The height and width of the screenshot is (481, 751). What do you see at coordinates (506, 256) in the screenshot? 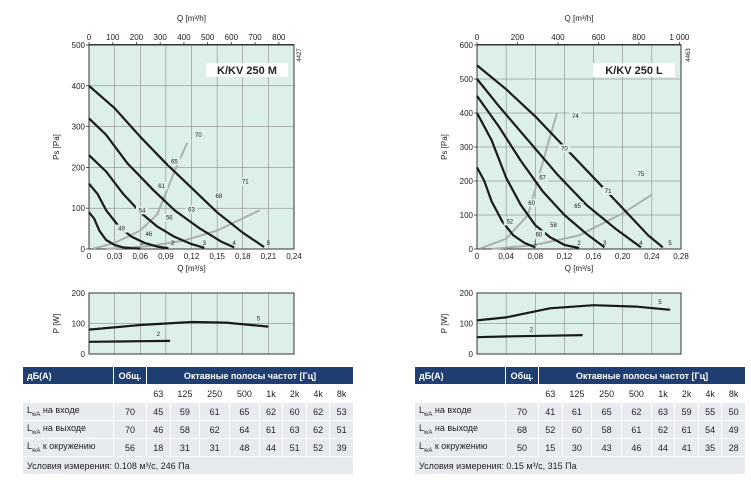
I see `x-tick-label: 0,04` at bounding box center [506, 256].